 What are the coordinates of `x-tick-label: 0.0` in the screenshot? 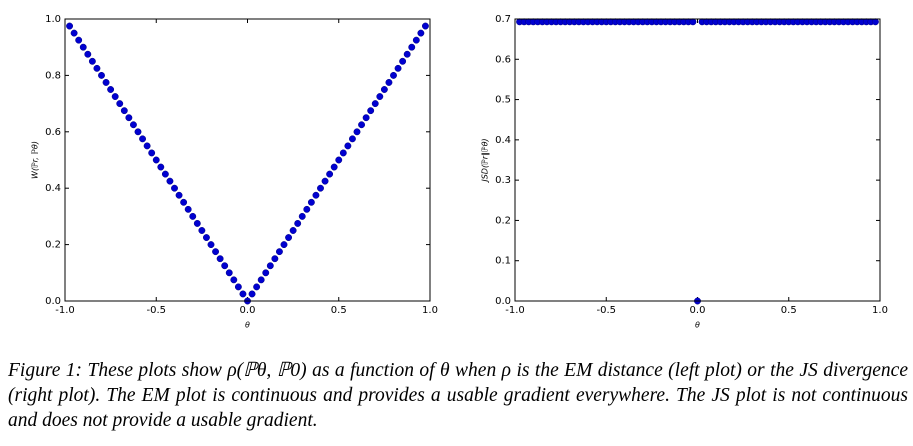 It's located at (698, 310).